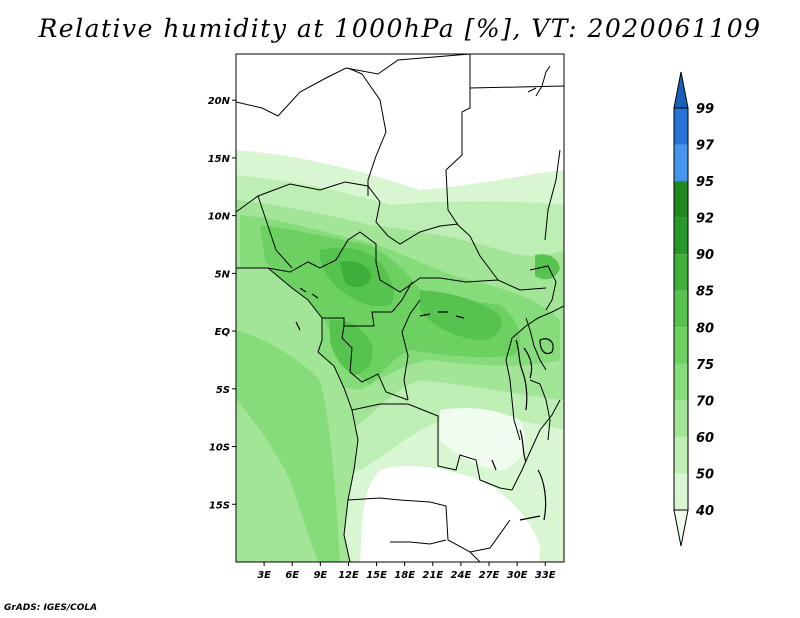 The width and height of the screenshot is (800, 618). I want to click on lon-tick-label: 3E, so click(264, 575).